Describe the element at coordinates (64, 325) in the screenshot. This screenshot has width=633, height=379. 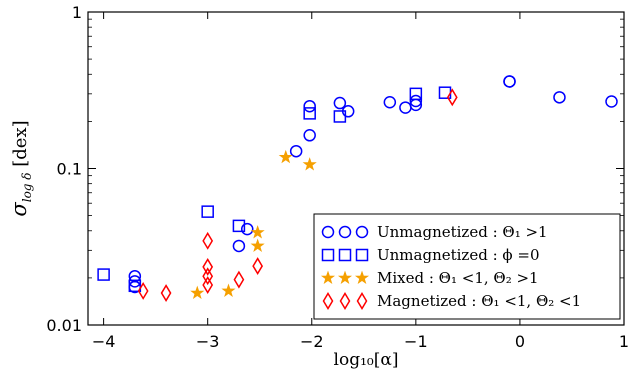
I see `y-tick-label: 0.01` at that location.